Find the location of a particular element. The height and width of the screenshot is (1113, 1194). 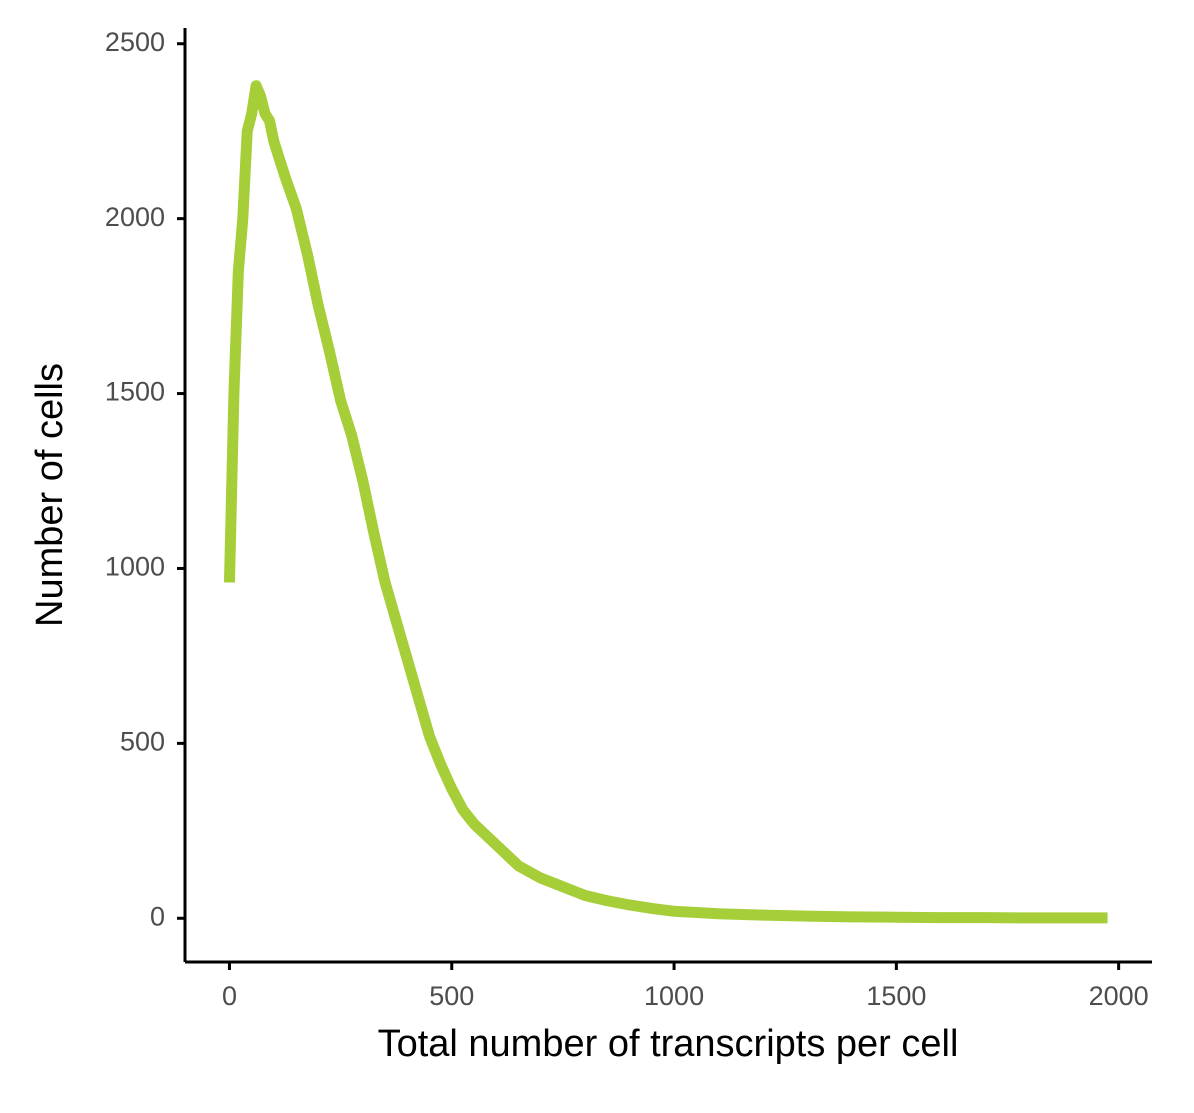

x-tick-label: 1000 is located at coordinates (674, 996).